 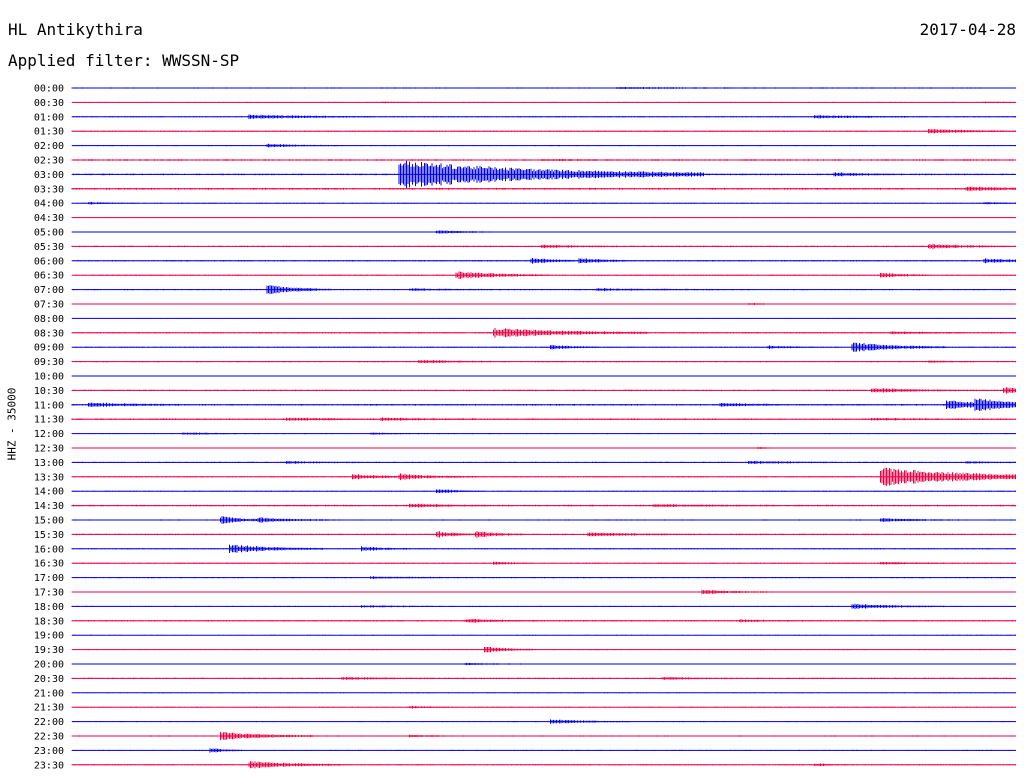 What do you see at coordinates (49, 290) in the screenshot?
I see `trace-time-label: 07:00` at bounding box center [49, 290].